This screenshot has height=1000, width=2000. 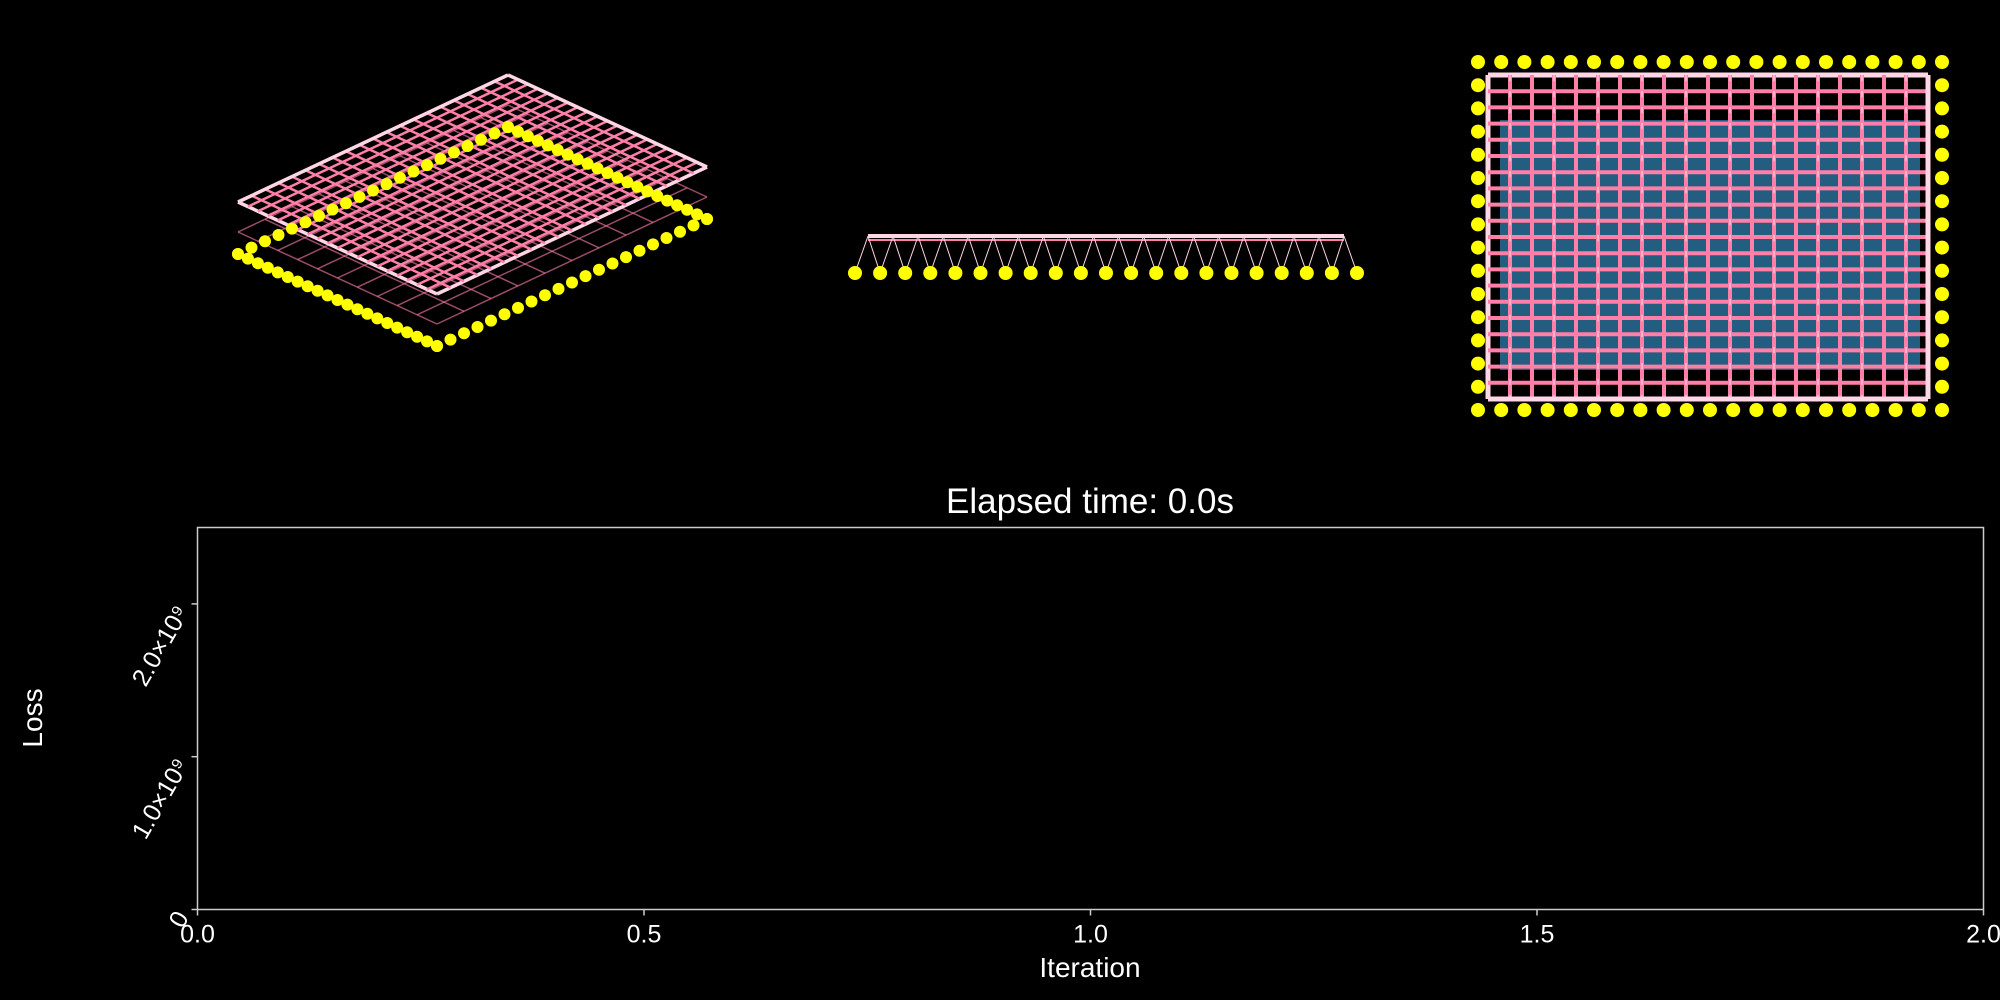 I want to click on top-view, so click(x=1710, y=236).